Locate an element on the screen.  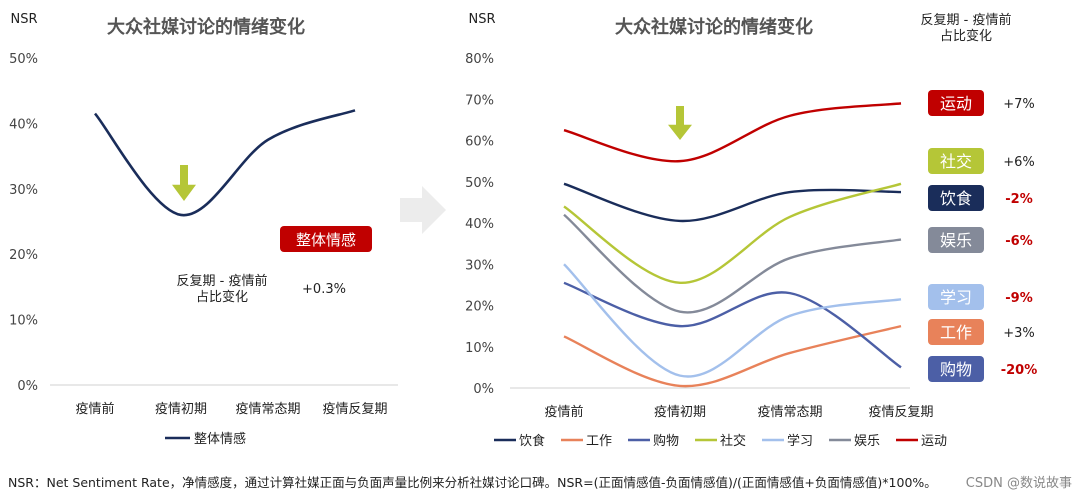
series-tag-label: 娱乐 is located at coordinates (956, 240).